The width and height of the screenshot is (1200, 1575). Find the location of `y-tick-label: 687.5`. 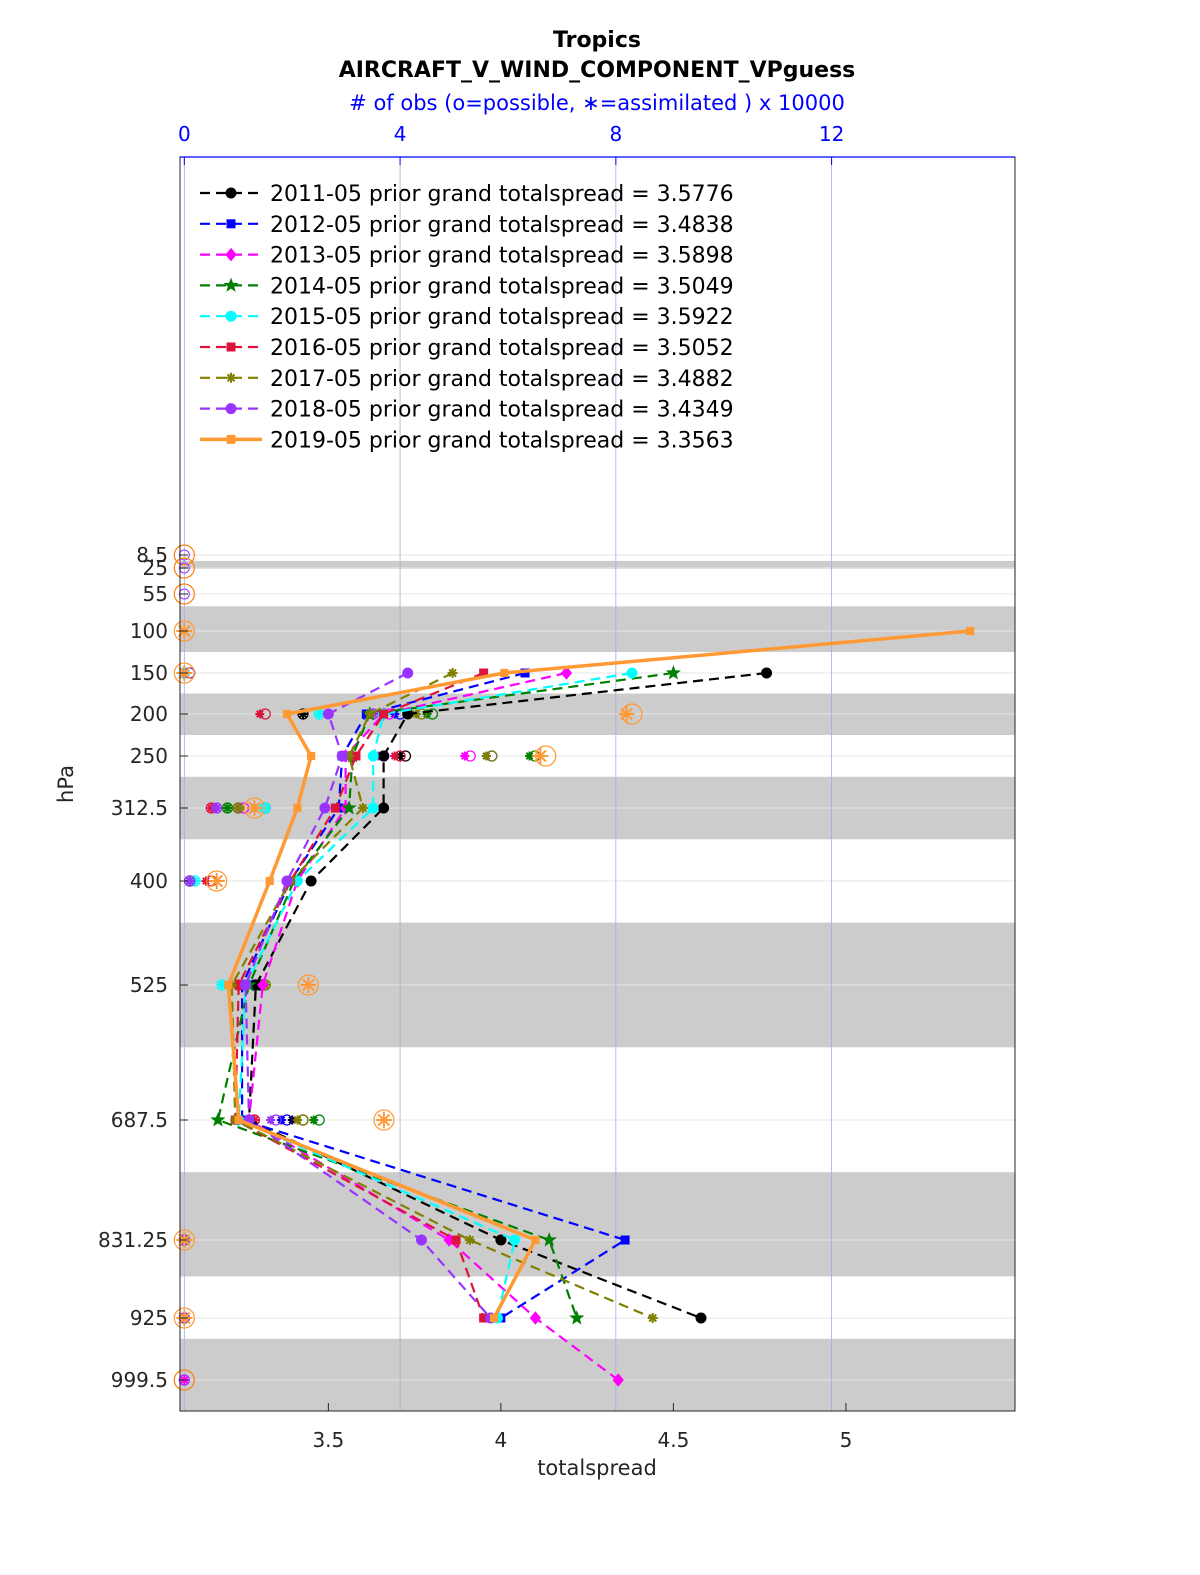

y-tick-label: 687.5 is located at coordinates (139, 1120).